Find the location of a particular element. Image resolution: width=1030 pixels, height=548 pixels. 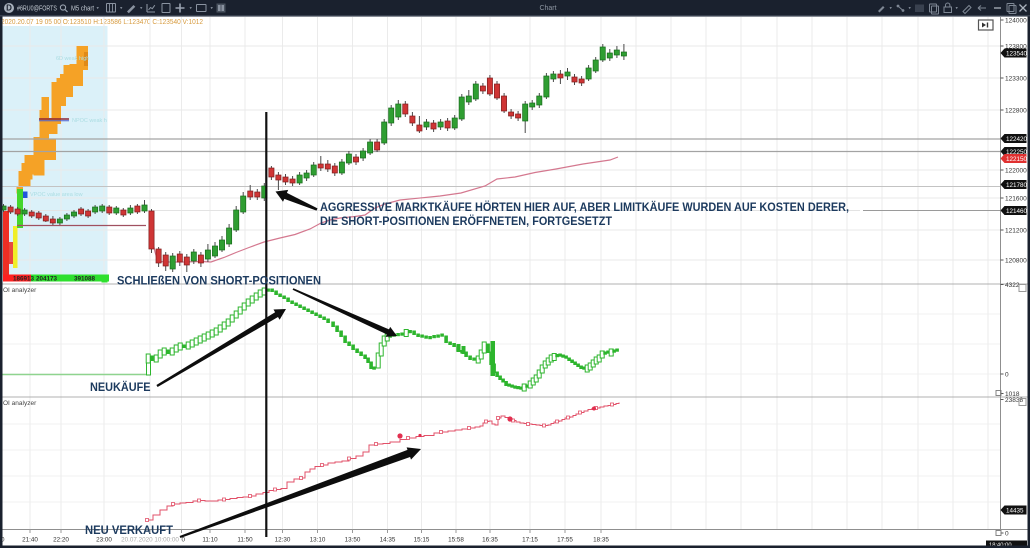

svg-text: 15:58 is located at coordinates (456, 540).